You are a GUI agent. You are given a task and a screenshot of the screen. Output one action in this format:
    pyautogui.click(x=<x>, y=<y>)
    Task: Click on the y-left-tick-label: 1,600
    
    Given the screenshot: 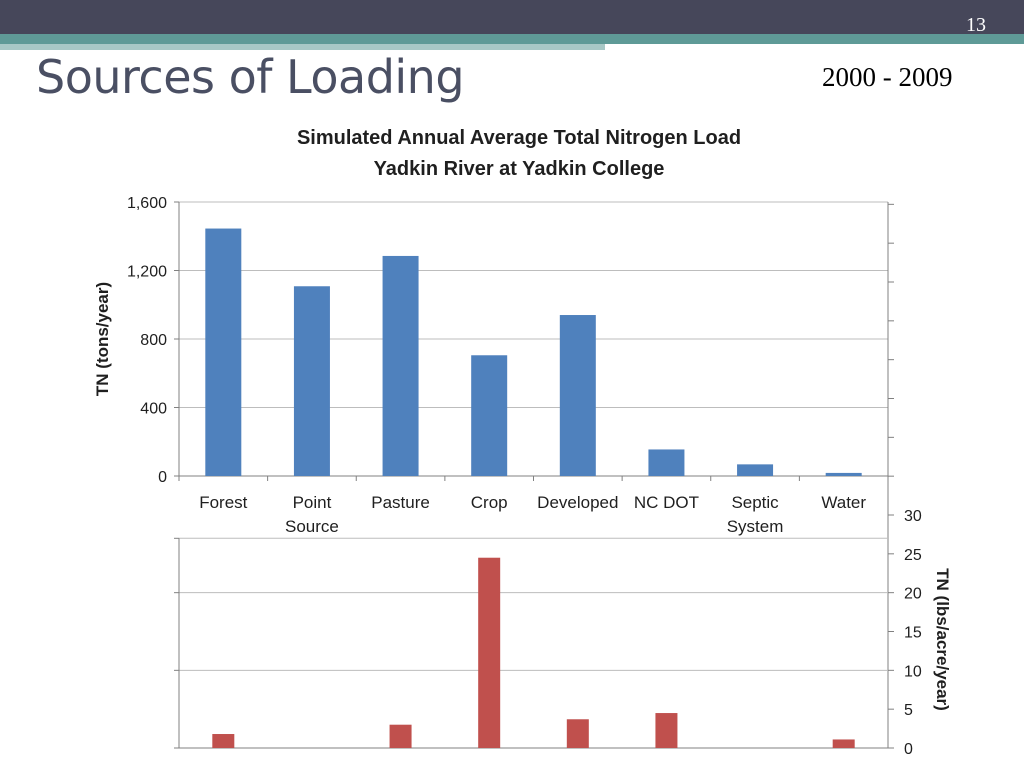 What is the action you would take?
    pyautogui.click(x=147, y=203)
    